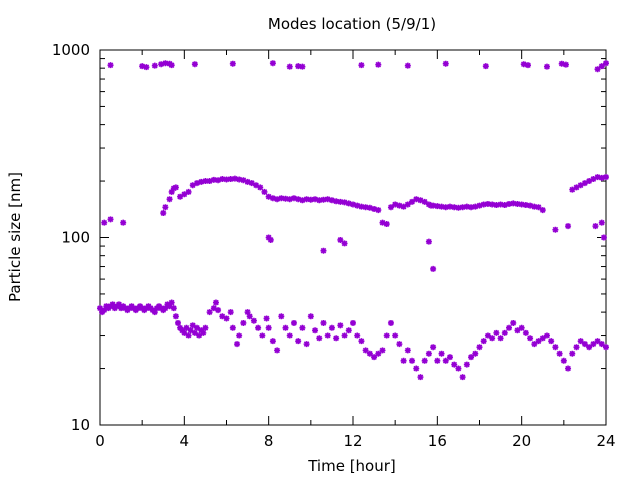  What do you see at coordinates (15, 237) in the screenshot?
I see `y-axis-label: Particle size [nm]` at bounding box center [15, 237].